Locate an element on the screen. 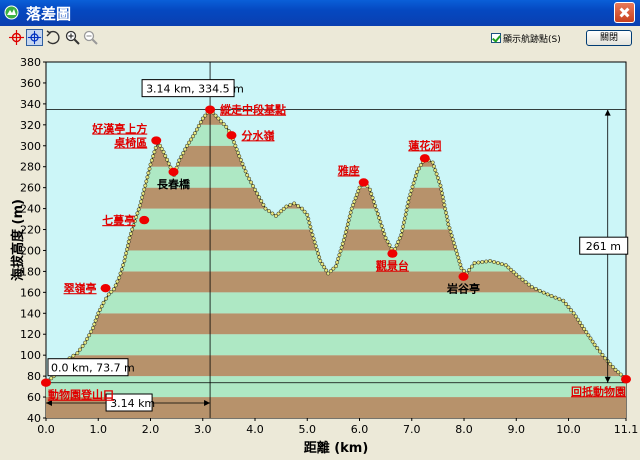 The image size is (640, 460). crosshair-blue-icon is located at coordinates (34, 37).